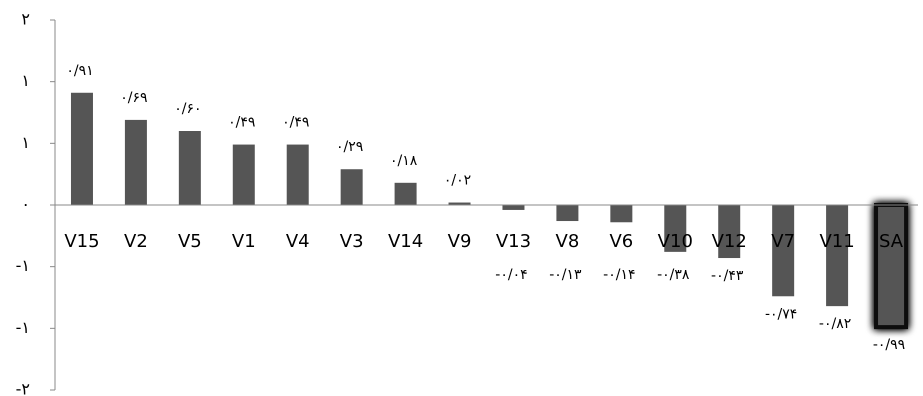 This screenshot has width=923, height=396. Describe the element at coordinates (460, 241) in the screenshot. I see `x-tick-label: V9` at that location.